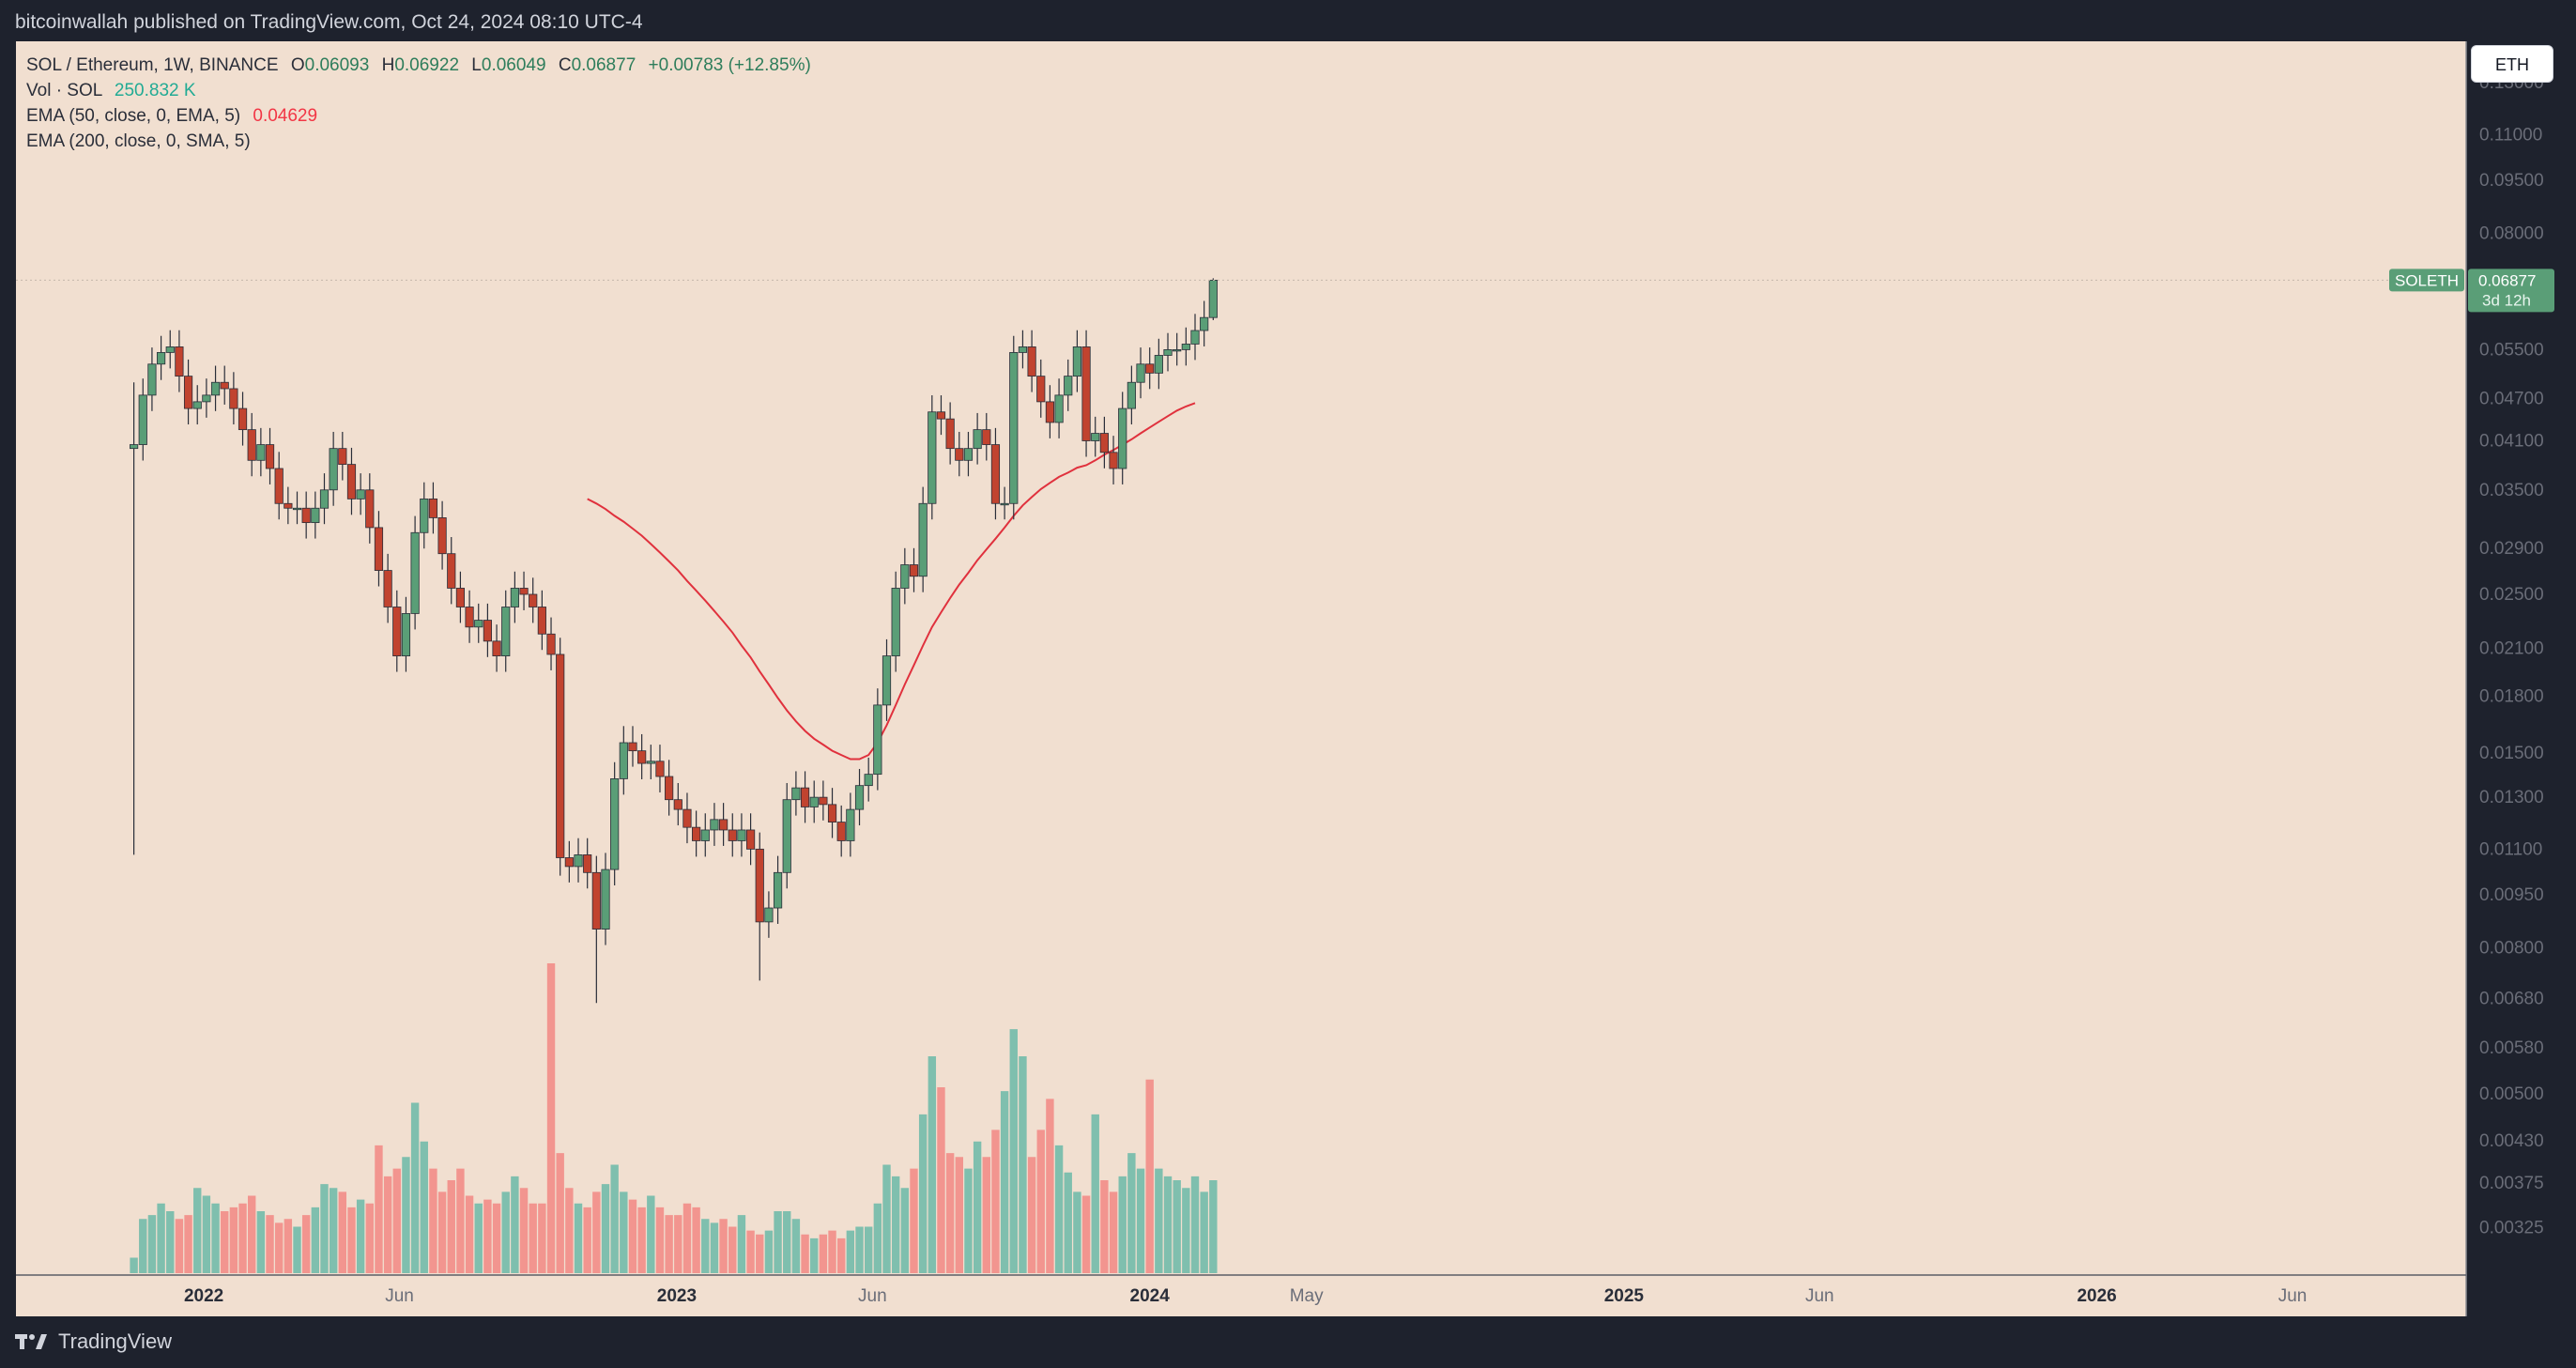 This screenshot has width=2576, height=1368. I want to click on legend-ema50-row: EMA (50, close, 0, EMA, 5) 0.04629, so click(419, 116).